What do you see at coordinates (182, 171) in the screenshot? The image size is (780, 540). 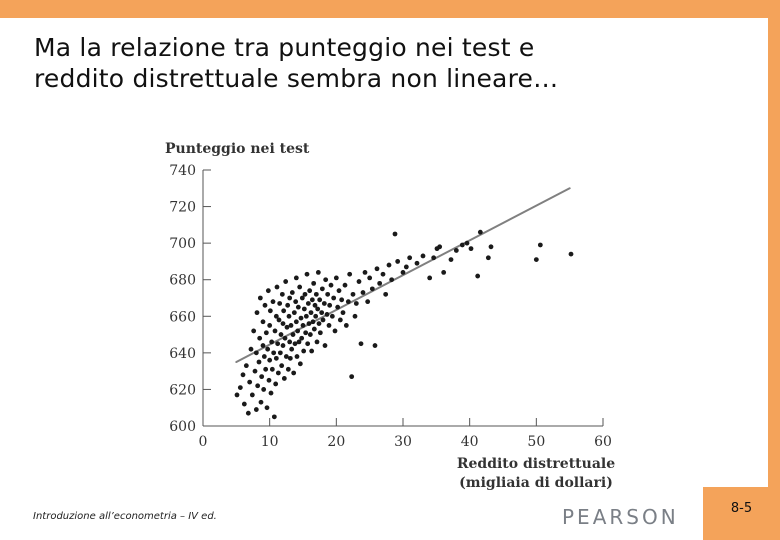 I see `y-tick-label: 740` at bounding box center [182, 171].